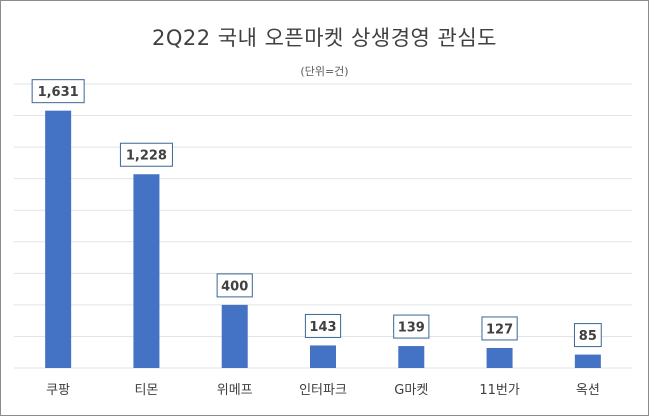 This screenshot has width=649, height=416. I want to click on data-label: 400, so click(234, 286).